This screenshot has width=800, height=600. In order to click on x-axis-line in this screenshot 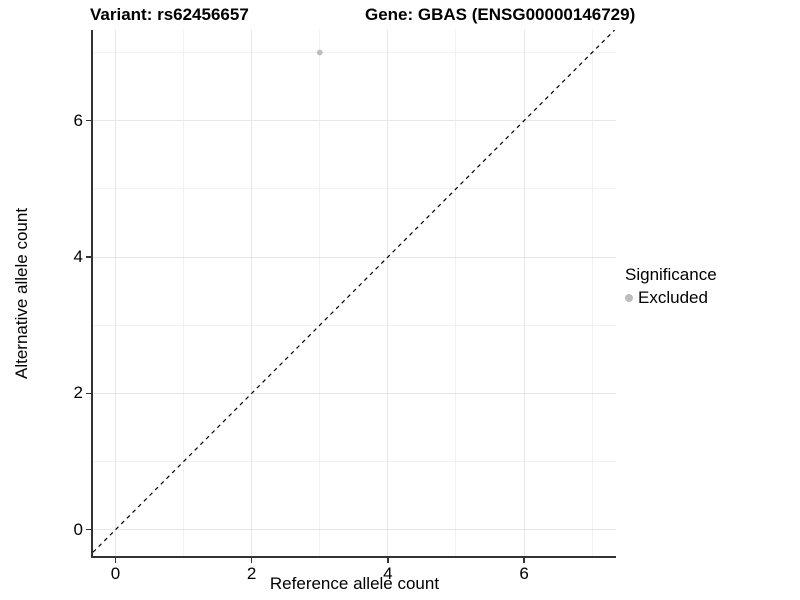, I will do `click(353, 557)`.